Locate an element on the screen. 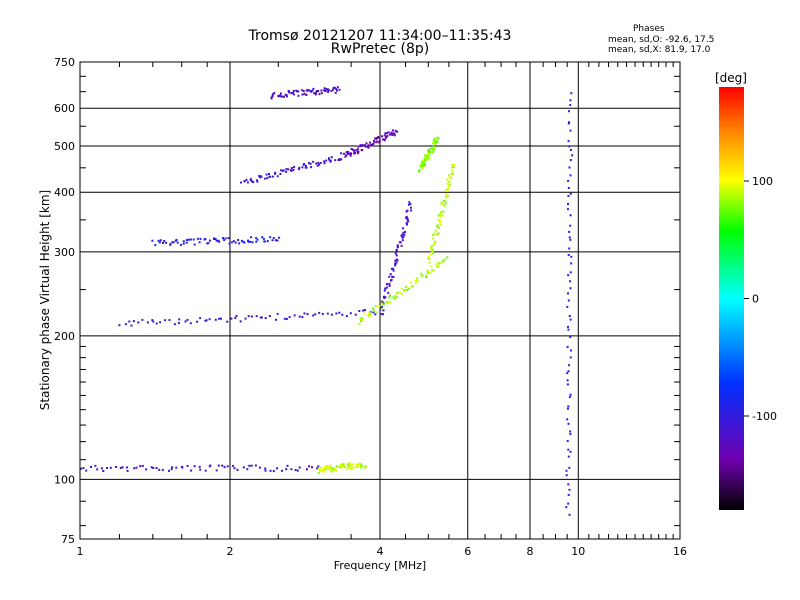 This screenshot has width=800, height=600. y-tick-label: 400 is located at coordinates (64, 192).